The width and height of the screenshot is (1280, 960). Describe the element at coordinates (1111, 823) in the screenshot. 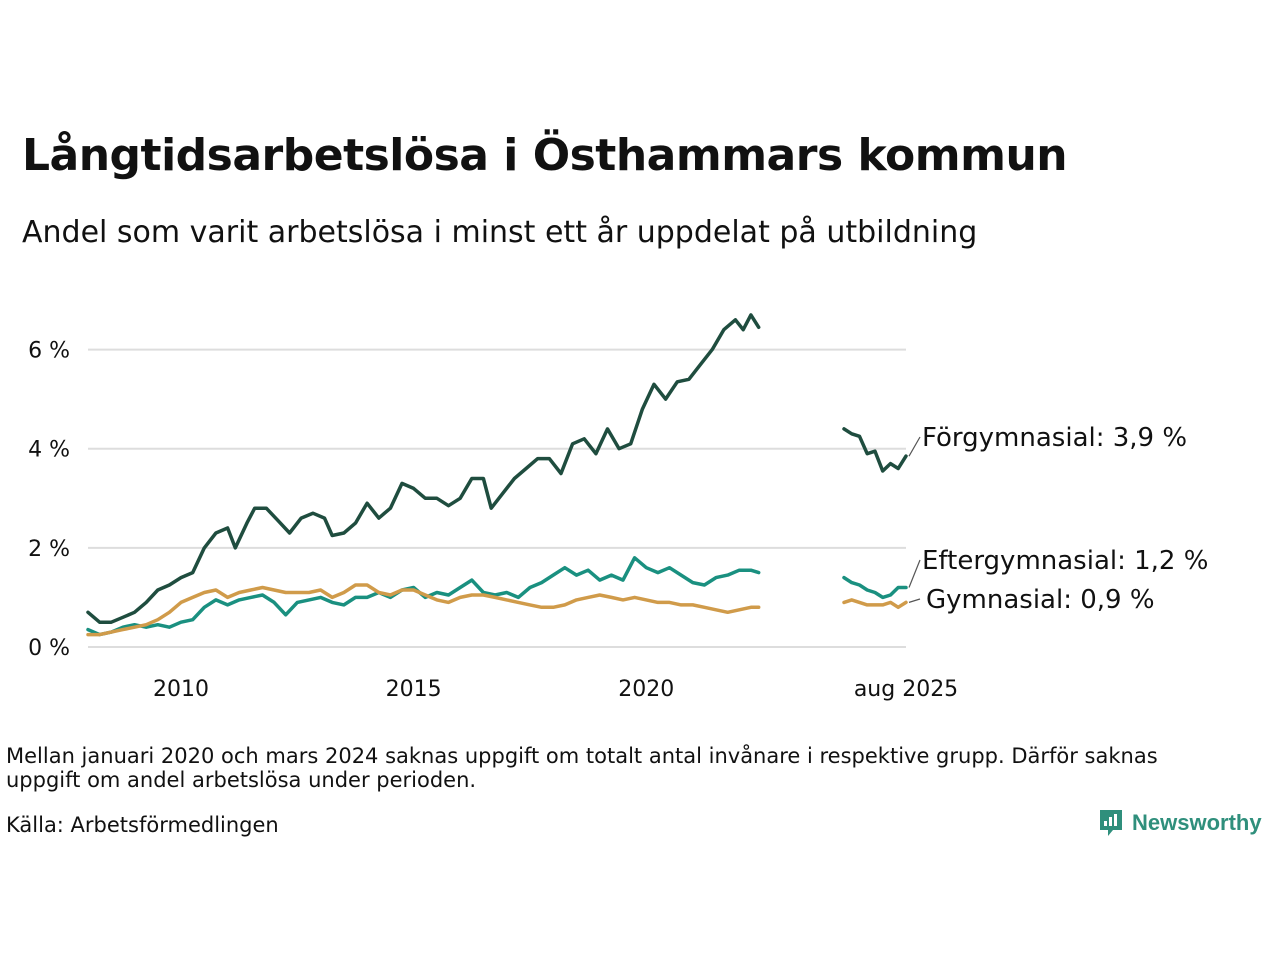

I see `newsworthy-logo-icon` at that location.